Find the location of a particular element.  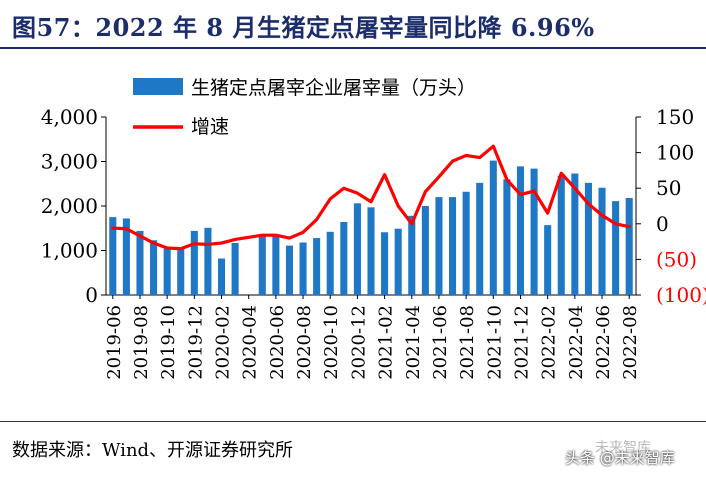

right-tick-label: 50 is located at coordinates (668, 188).